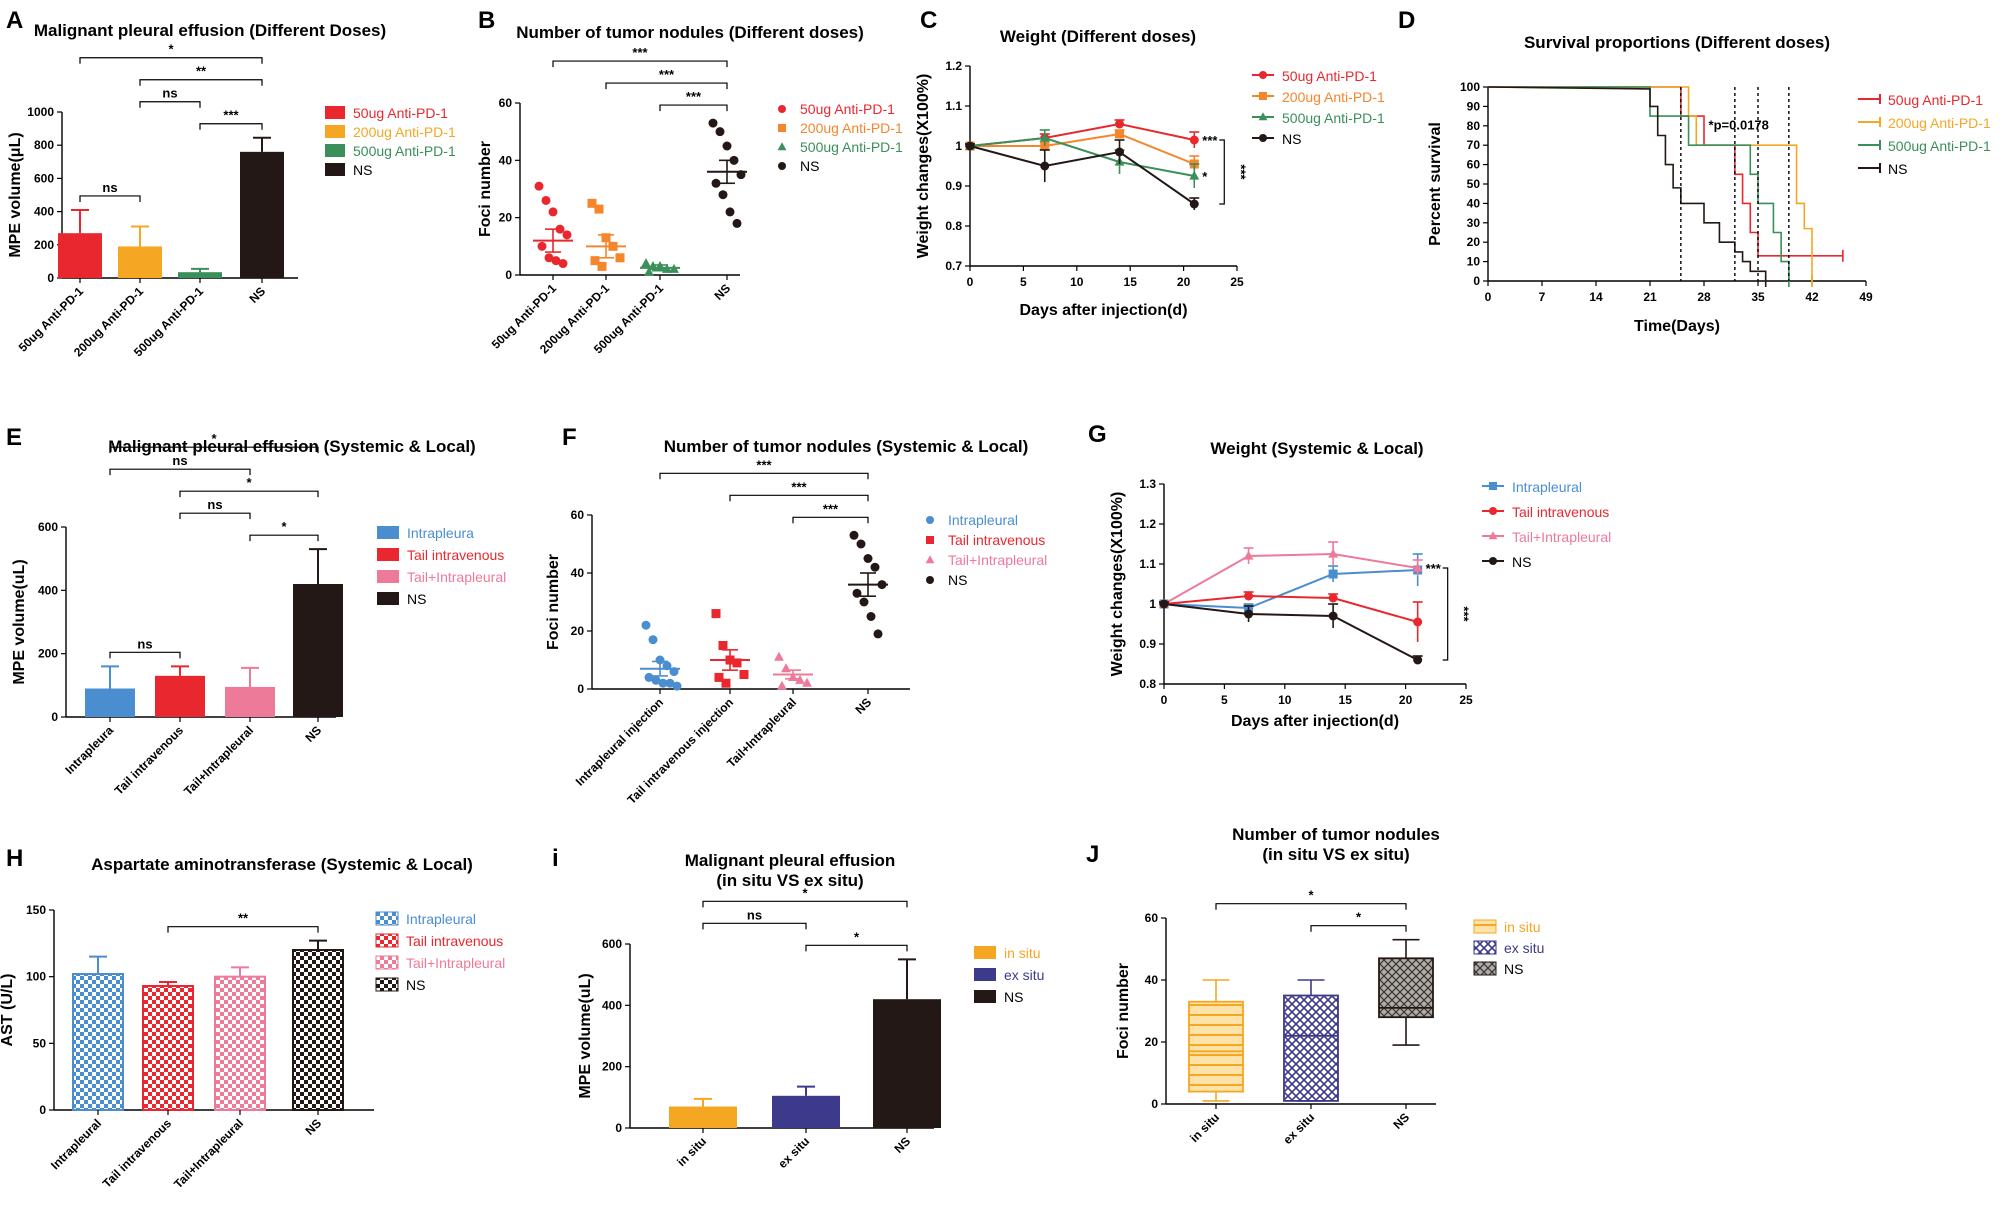 The width and height of the screenshot is (2008, 1214). What do you see at coordinates (14, 437) in the screenshot?
I see `panel-letter: E` at bounding box center [14, 437].